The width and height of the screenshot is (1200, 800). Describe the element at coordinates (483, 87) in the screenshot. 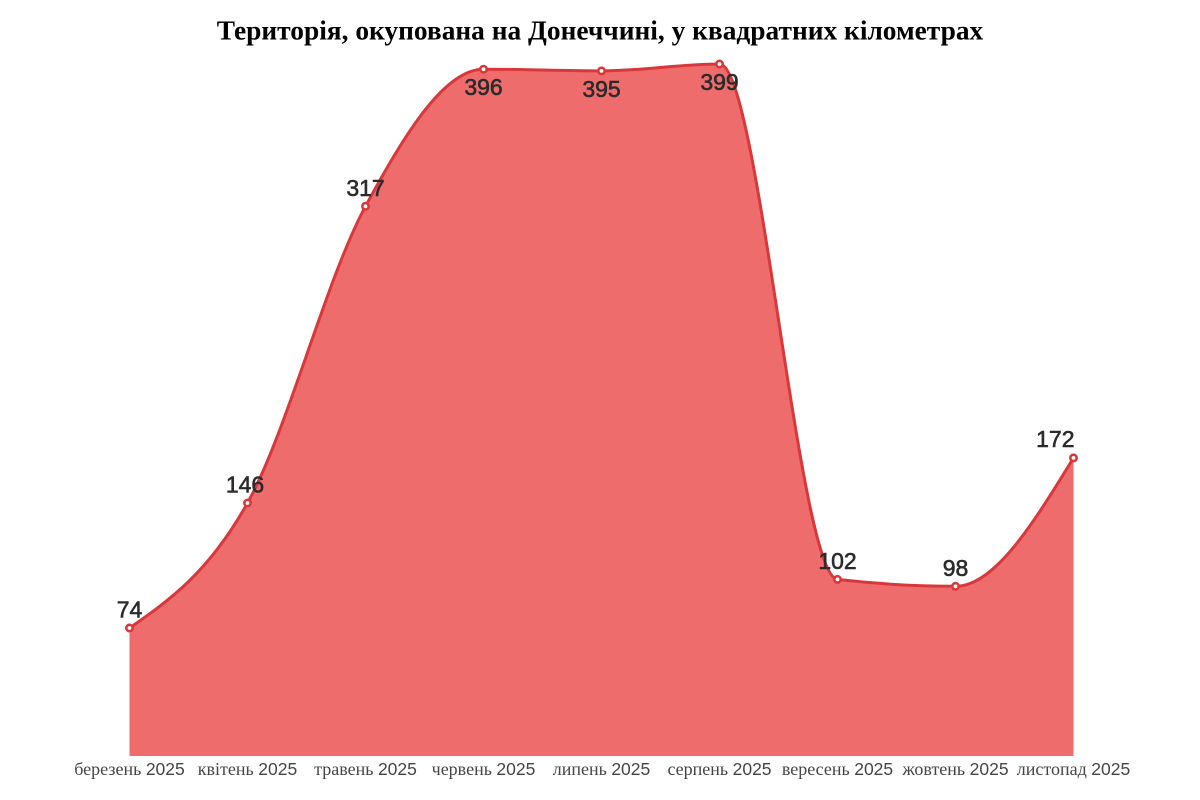

I see `svg-text: 396` at that location.